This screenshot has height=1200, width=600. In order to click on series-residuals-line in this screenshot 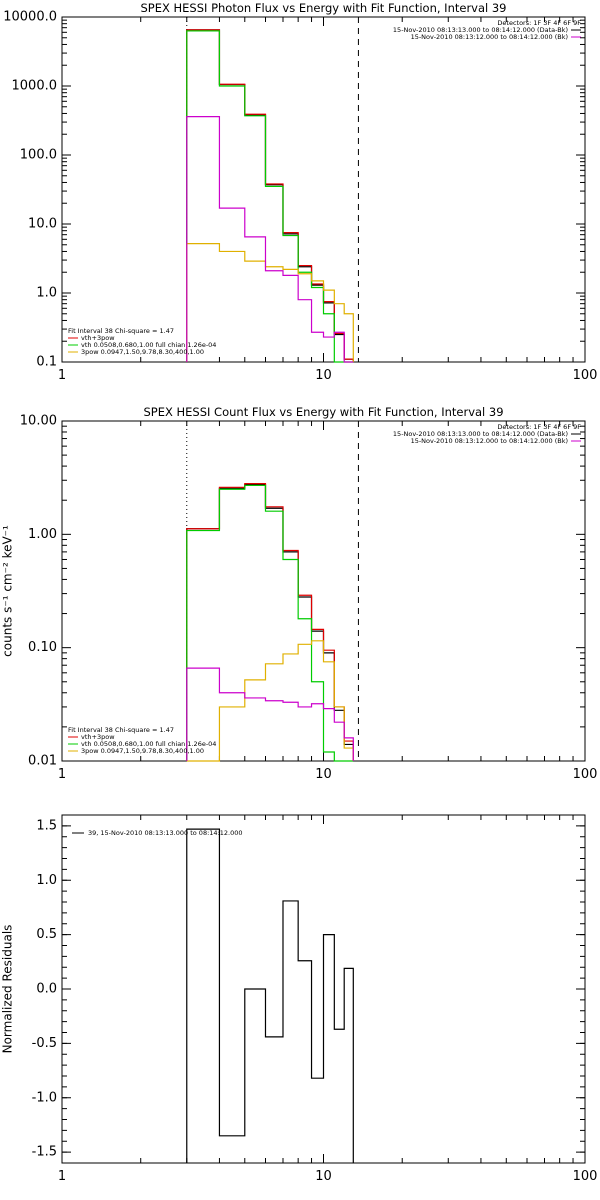, I will do `click(270, 996)`.